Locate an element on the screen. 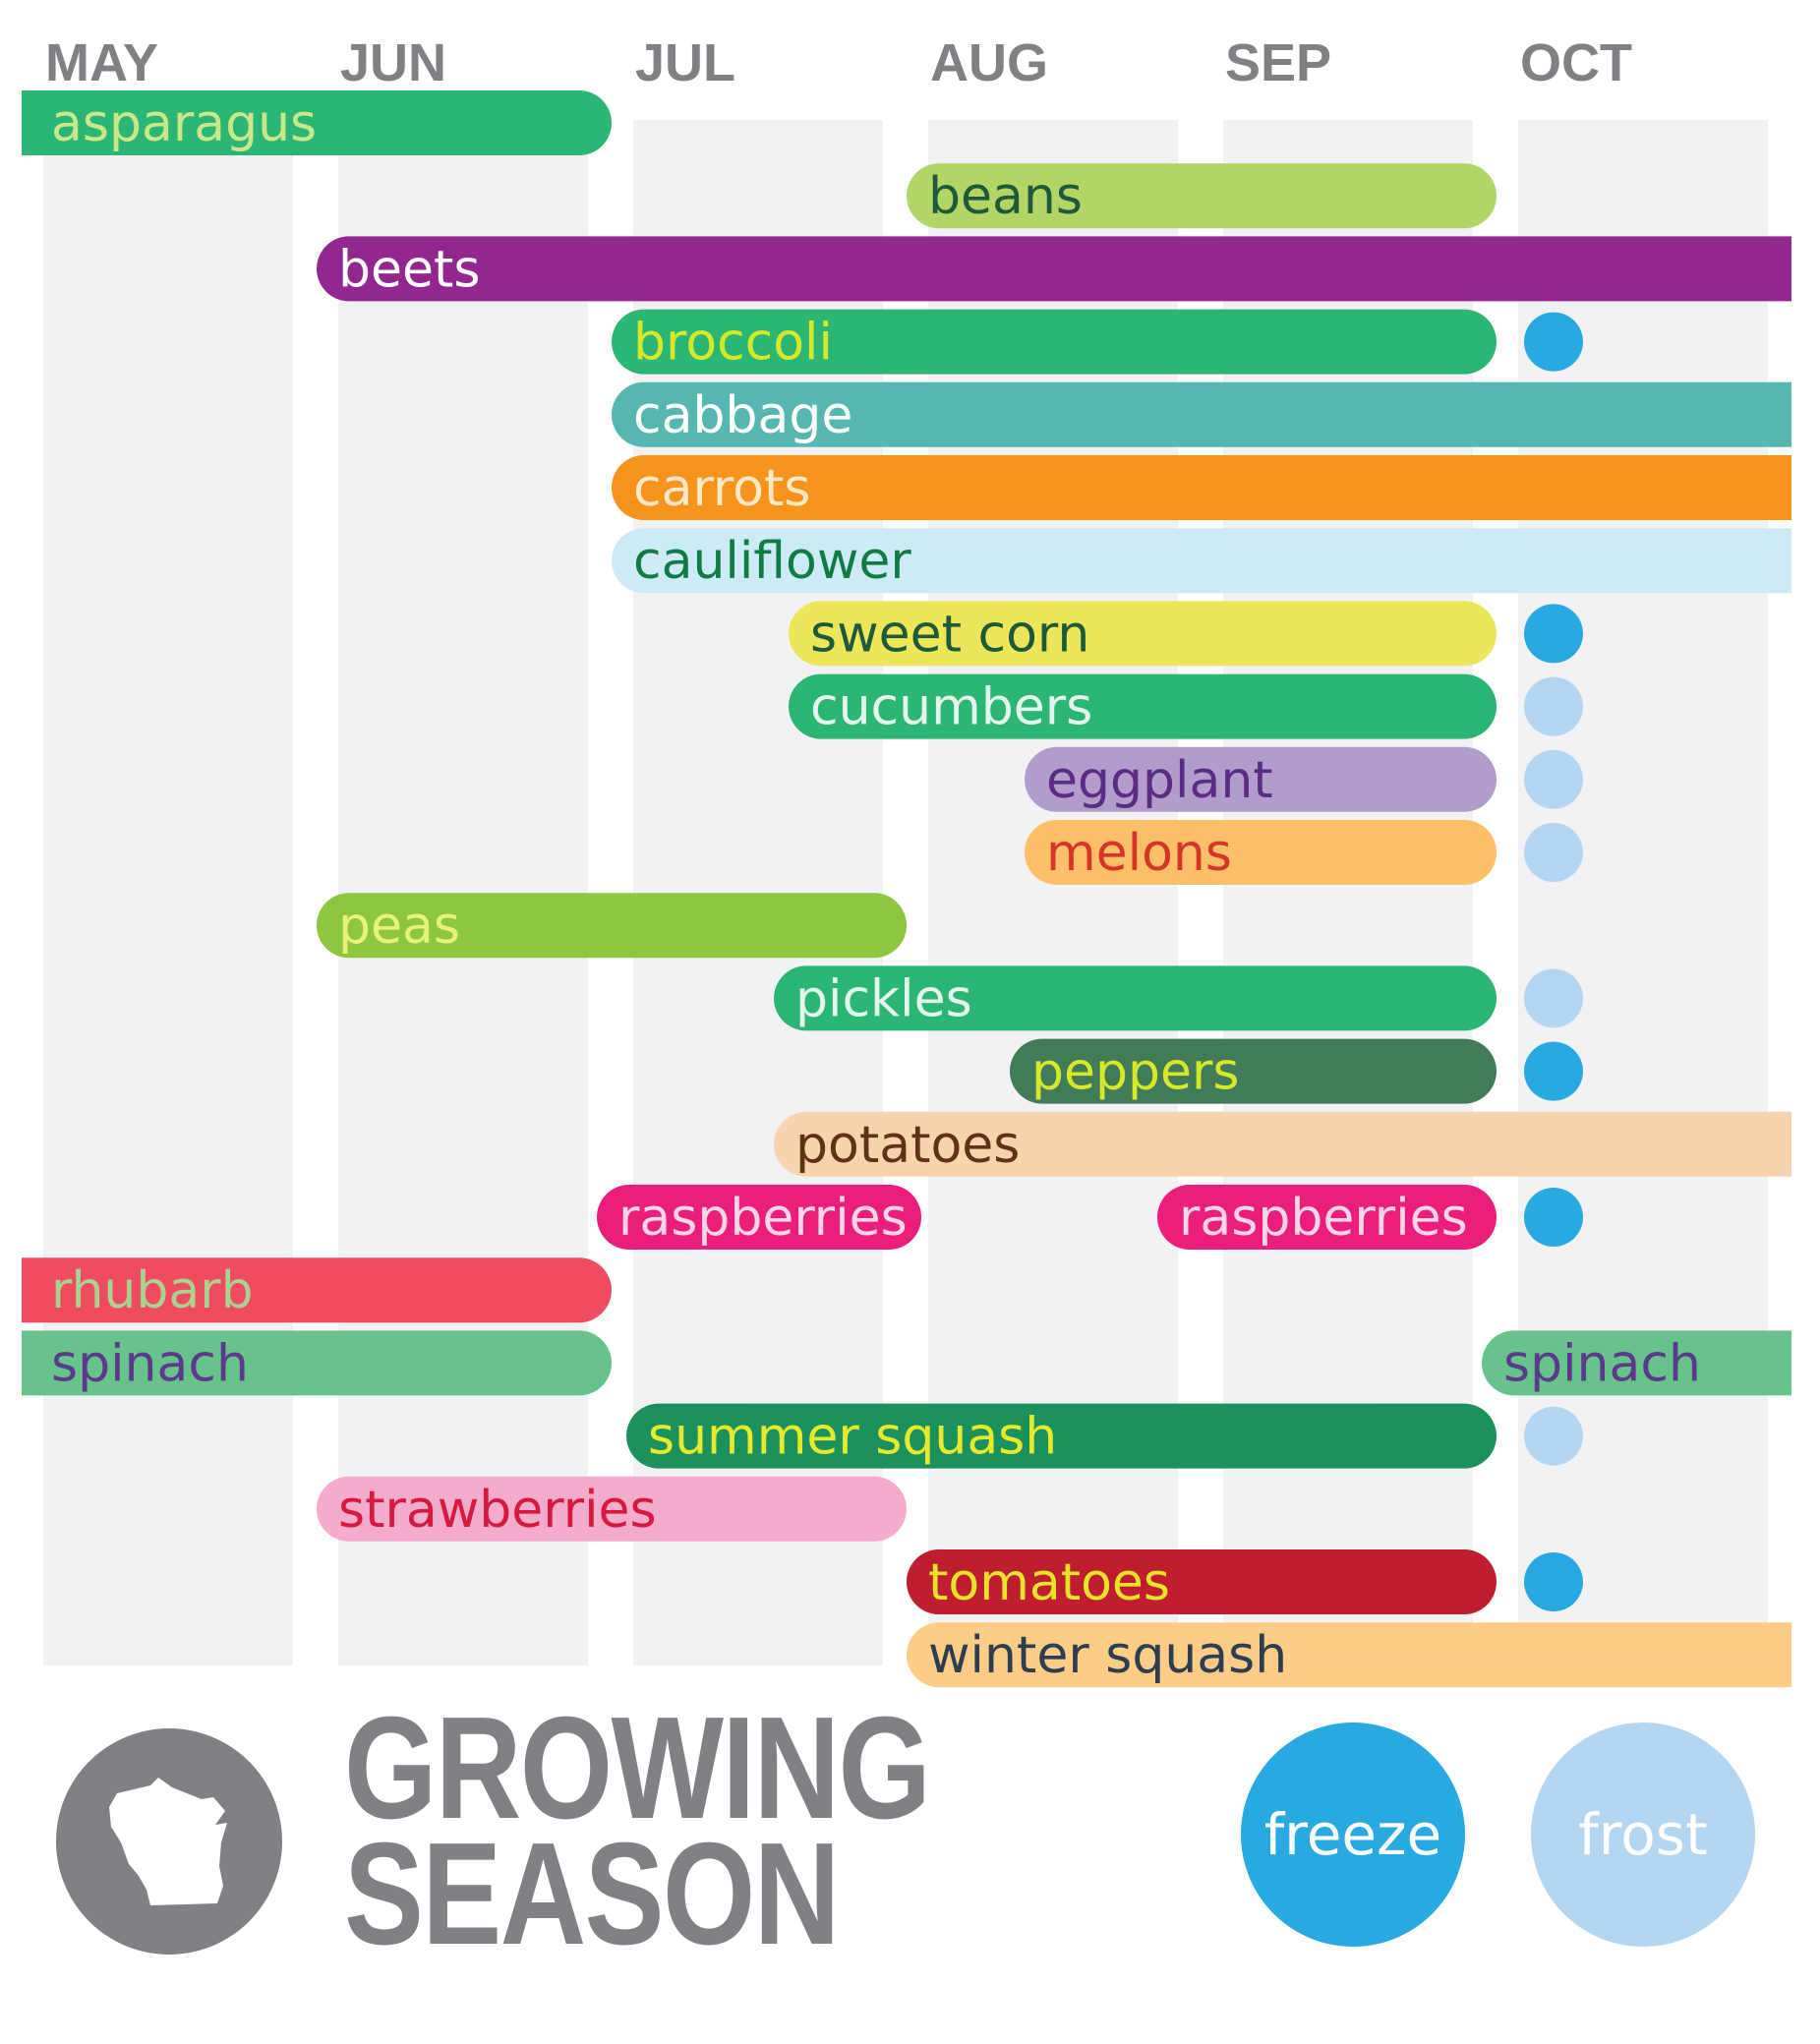 The height and width of the screenshot is (2044, 1820). state-badge is located at coordinates (169, 1841).